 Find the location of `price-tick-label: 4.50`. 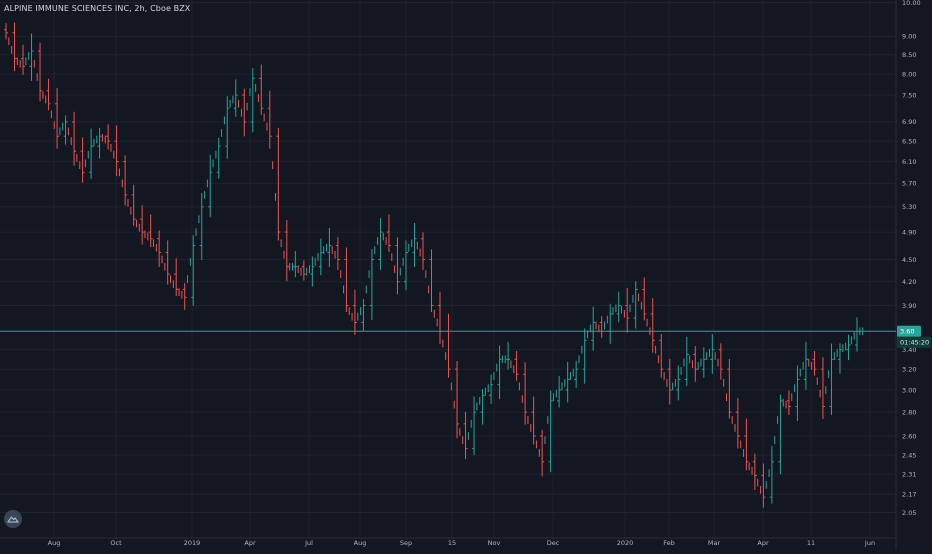

price-tick-label: 4.50 is located at coordinates (909, 260).